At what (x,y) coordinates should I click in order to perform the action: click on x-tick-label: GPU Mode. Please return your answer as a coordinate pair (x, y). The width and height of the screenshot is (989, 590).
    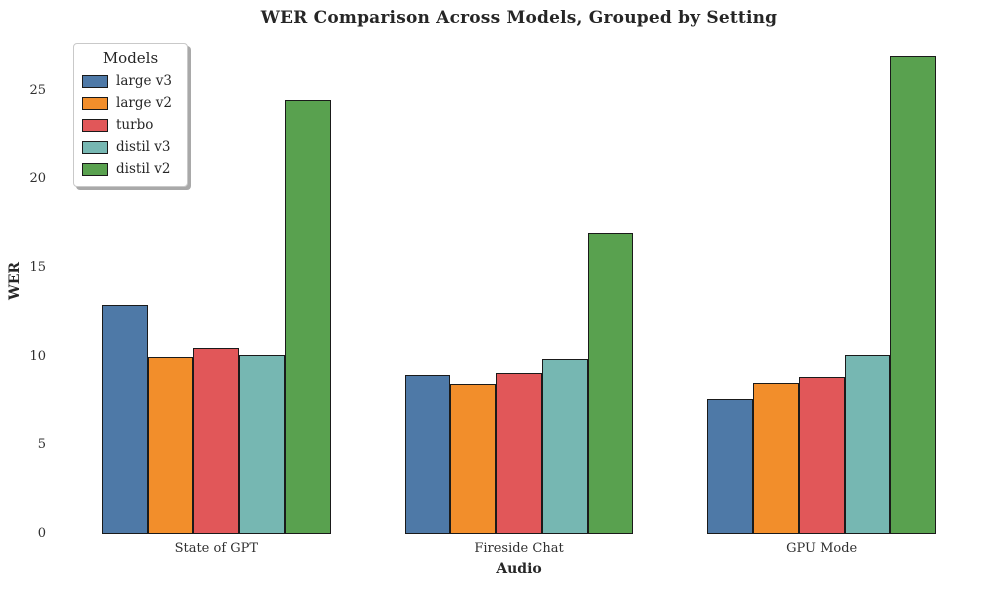
    Looking at the image, I should click on (822, 548).